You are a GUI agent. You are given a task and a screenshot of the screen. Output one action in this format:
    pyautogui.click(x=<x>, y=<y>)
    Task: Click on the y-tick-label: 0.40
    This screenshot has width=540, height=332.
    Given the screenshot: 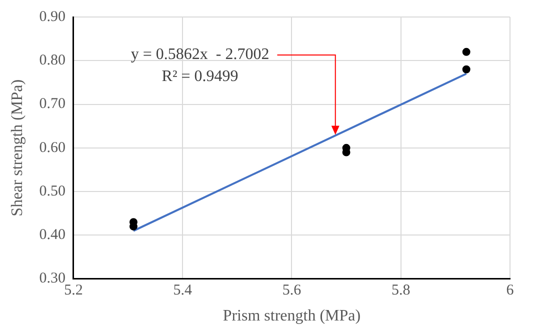 What is the action you would take?
    pyautogui.click(x=52, y=235)
    